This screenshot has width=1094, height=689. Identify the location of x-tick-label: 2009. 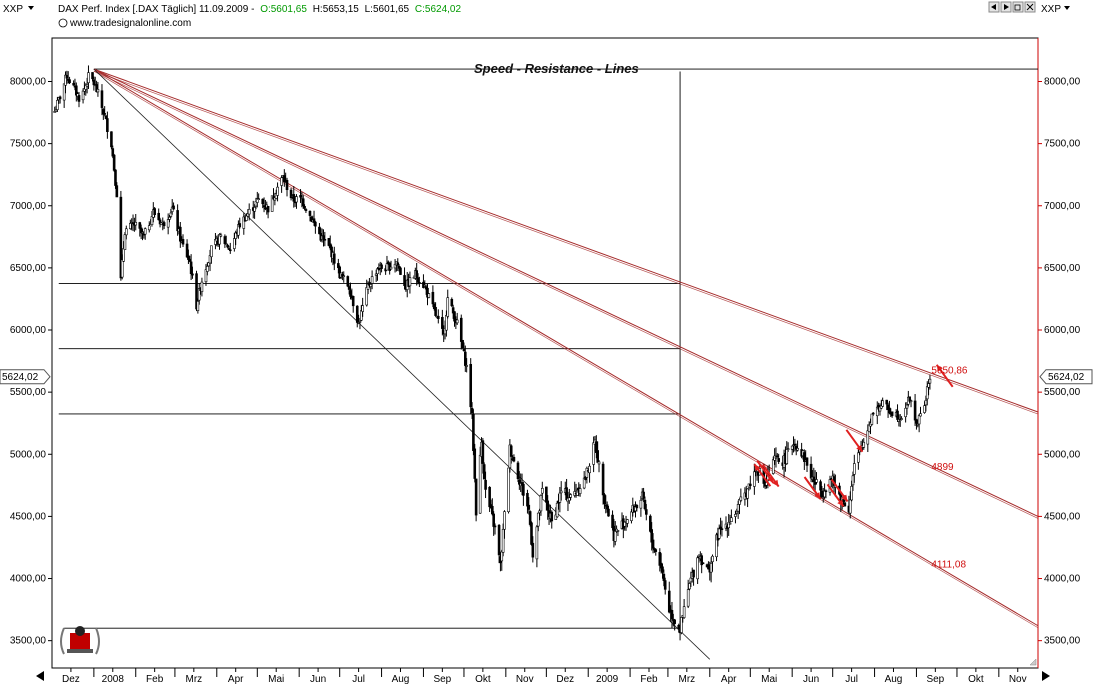
(607, 679).